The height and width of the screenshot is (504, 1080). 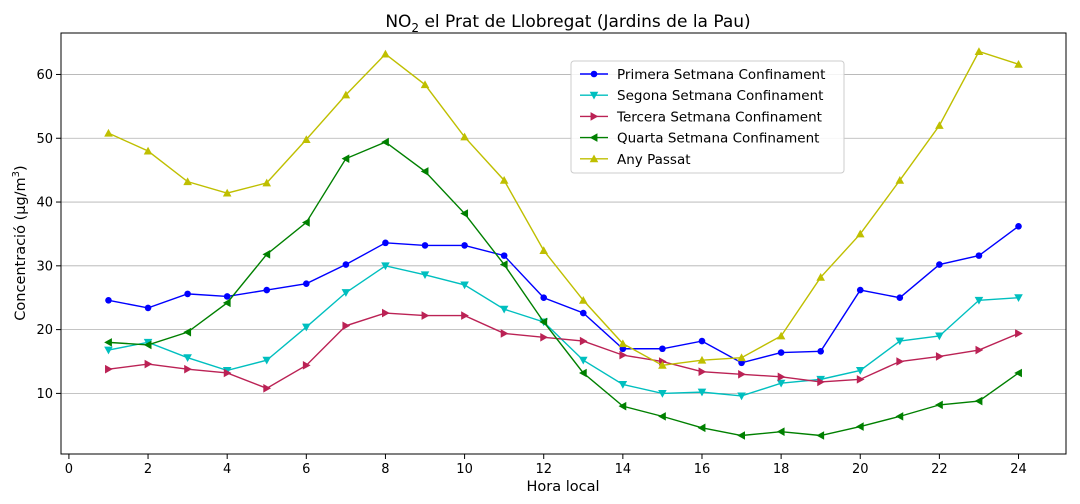 What do you see at coordinates (385, 469) in the screenshot?
I see `x-tick-label: 8` at bounding box center [385, 469].